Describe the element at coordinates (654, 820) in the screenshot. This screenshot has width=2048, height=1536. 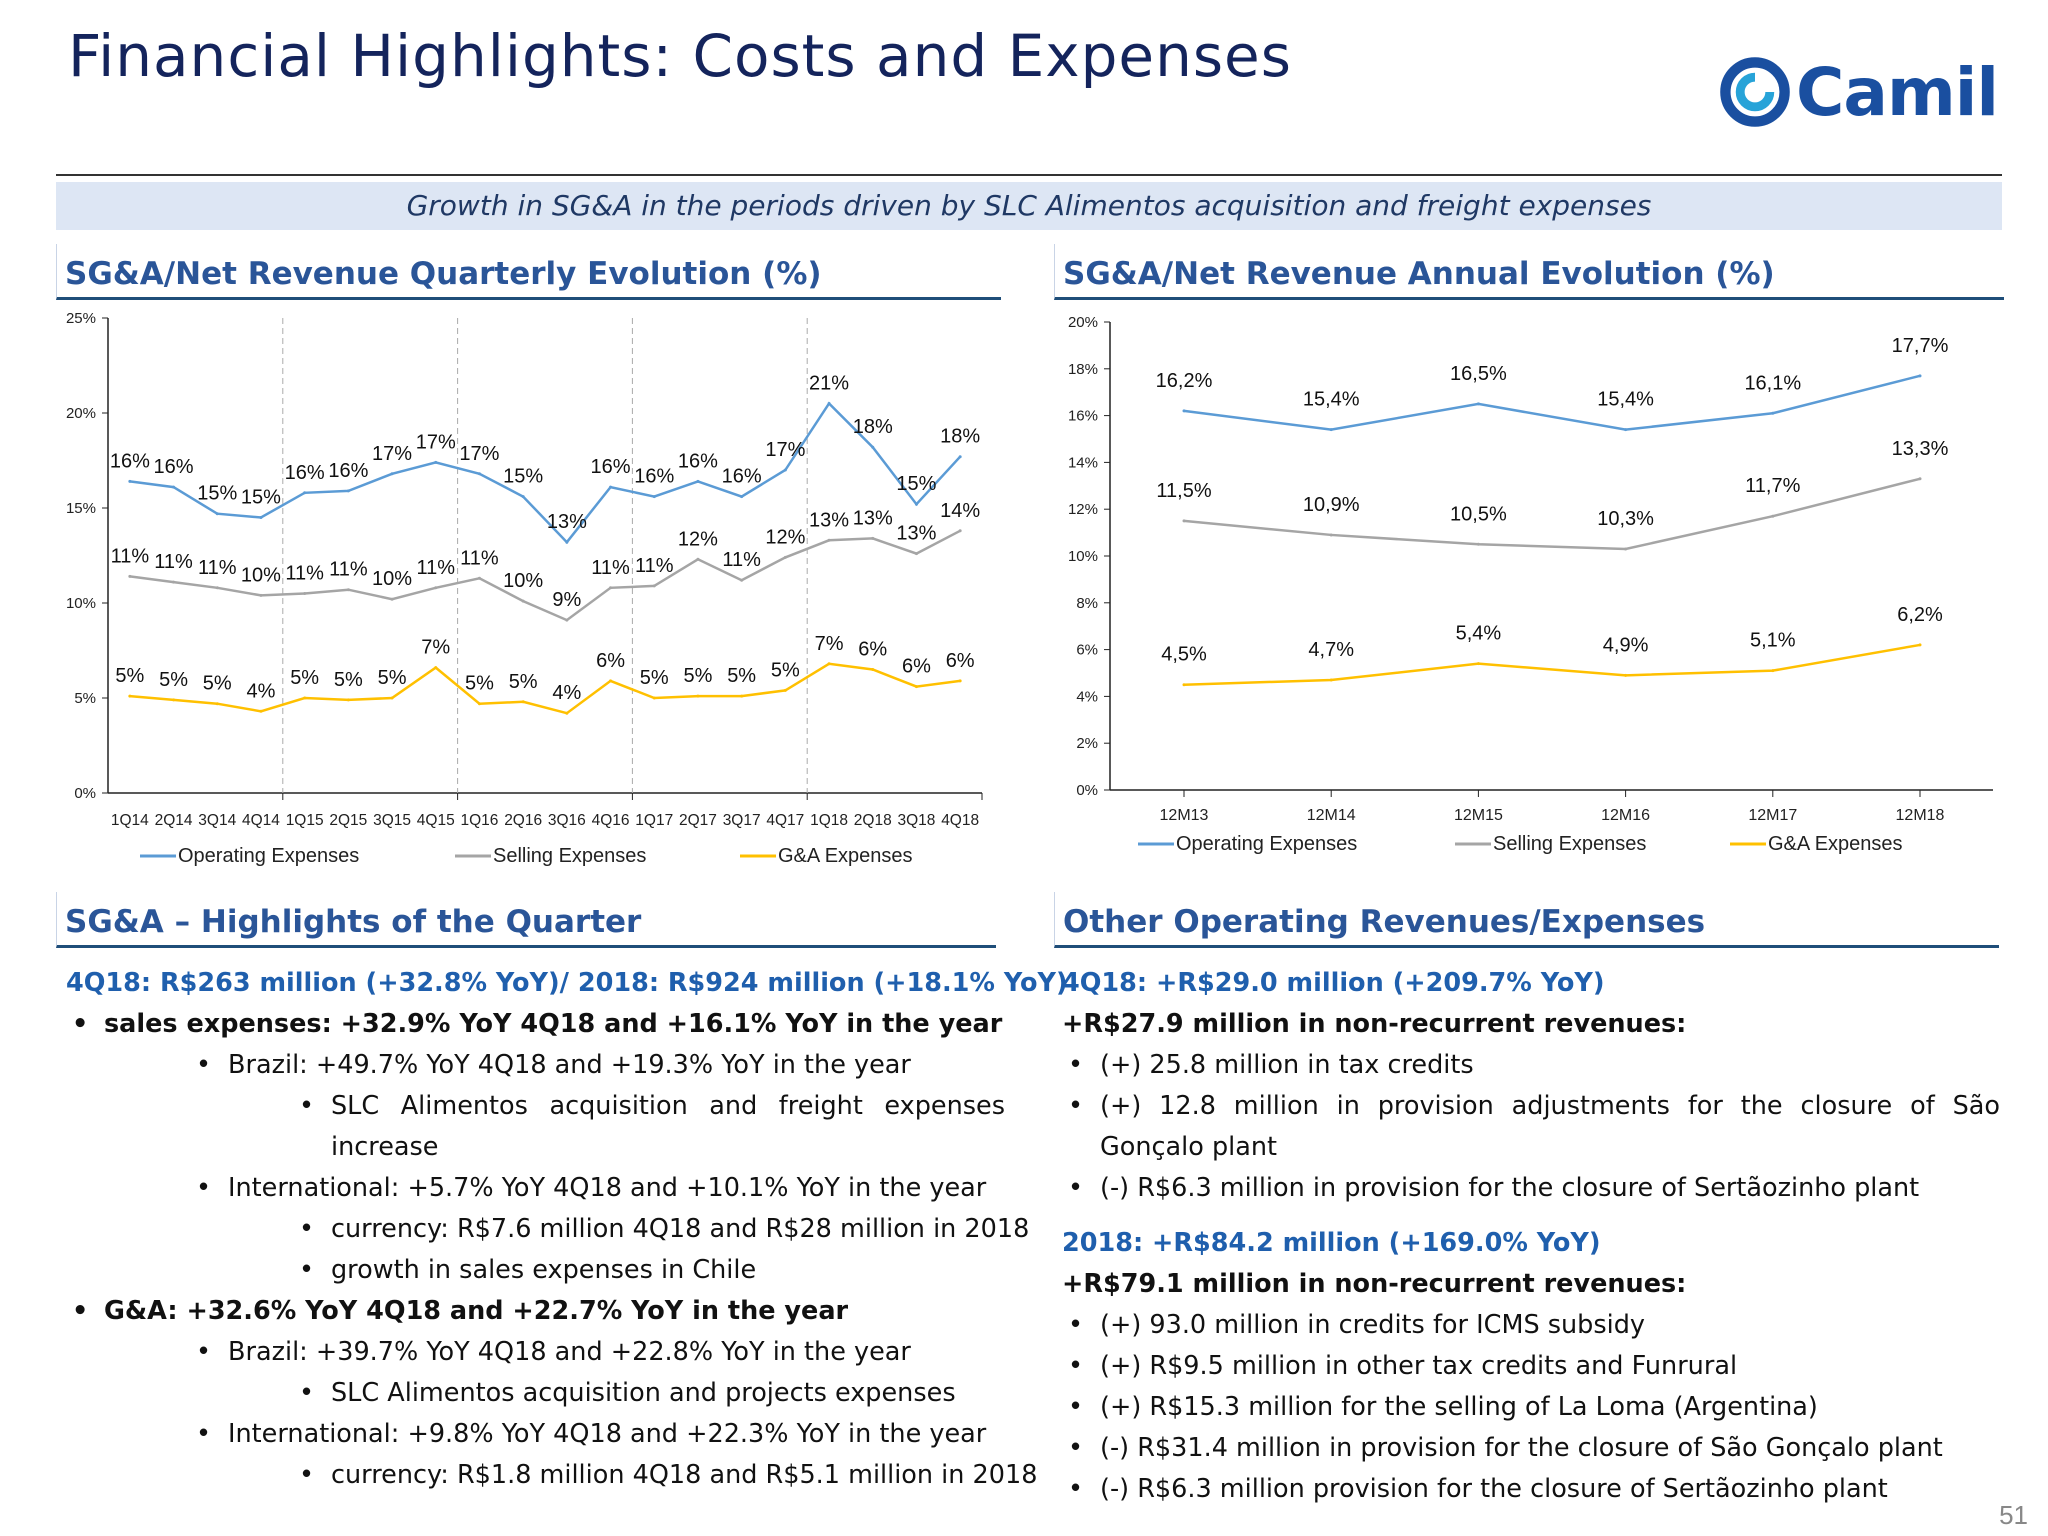
I see `x-tick-label: 1Q17` at that location.